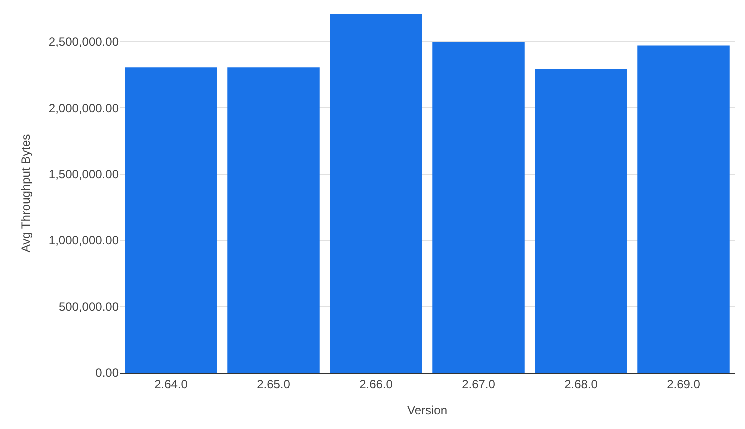  What do you see at coordinates (108, 373) in the screenshot?
I see `y-tick-label: 0.00` at bounding box center [108, 373].